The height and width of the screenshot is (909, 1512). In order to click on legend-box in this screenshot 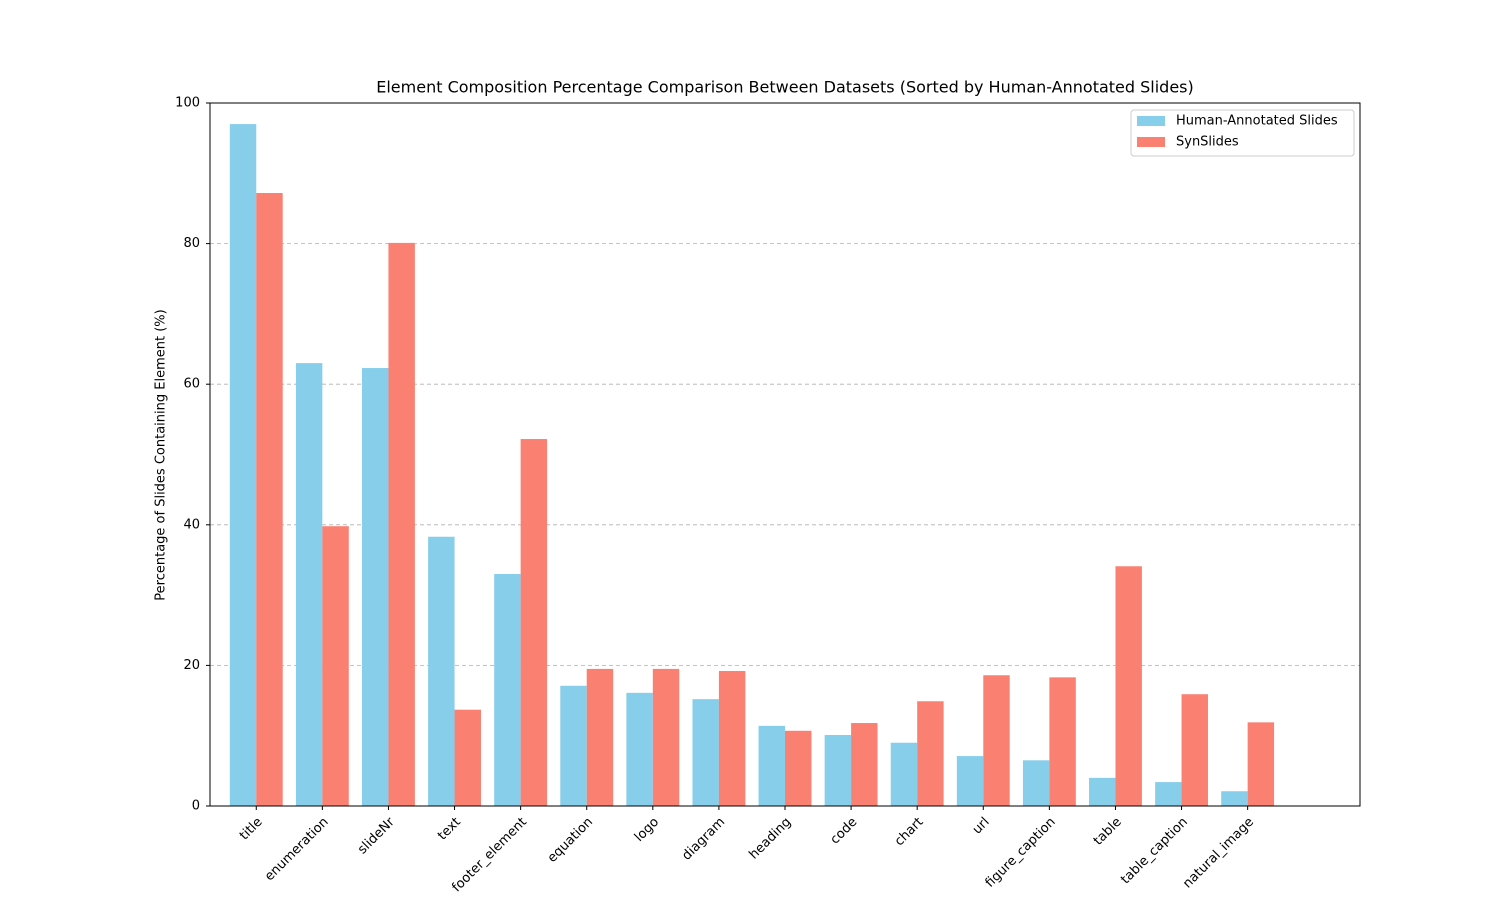, I will do `click(1242, 133)`.